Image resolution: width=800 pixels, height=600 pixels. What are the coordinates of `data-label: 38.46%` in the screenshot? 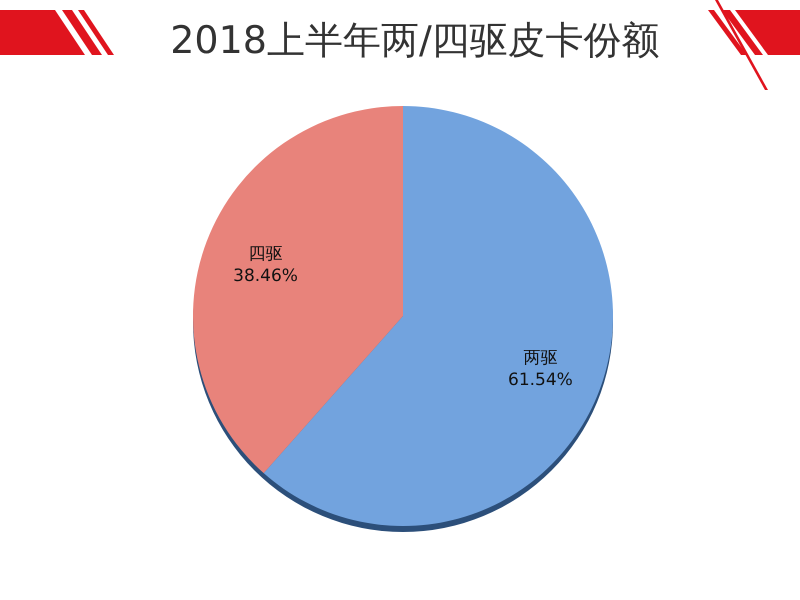 It's located at (265, 276).